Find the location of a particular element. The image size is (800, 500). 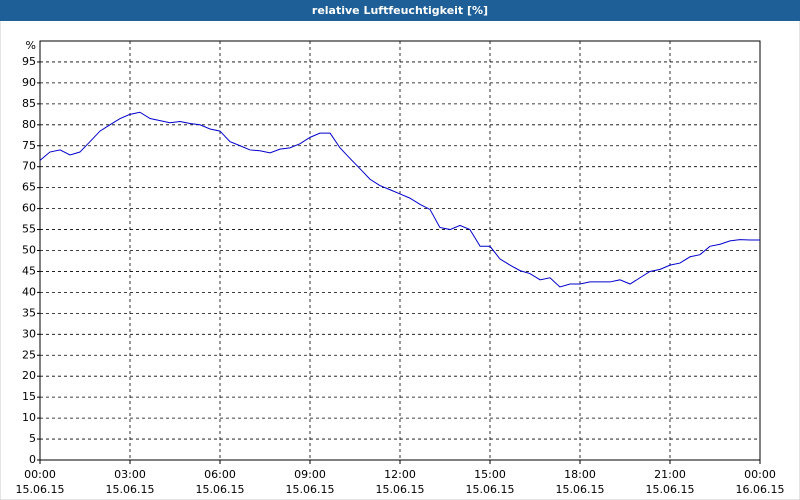

x-tick-label: 00:00 16.06.15 is located at coordinates (760, 482).